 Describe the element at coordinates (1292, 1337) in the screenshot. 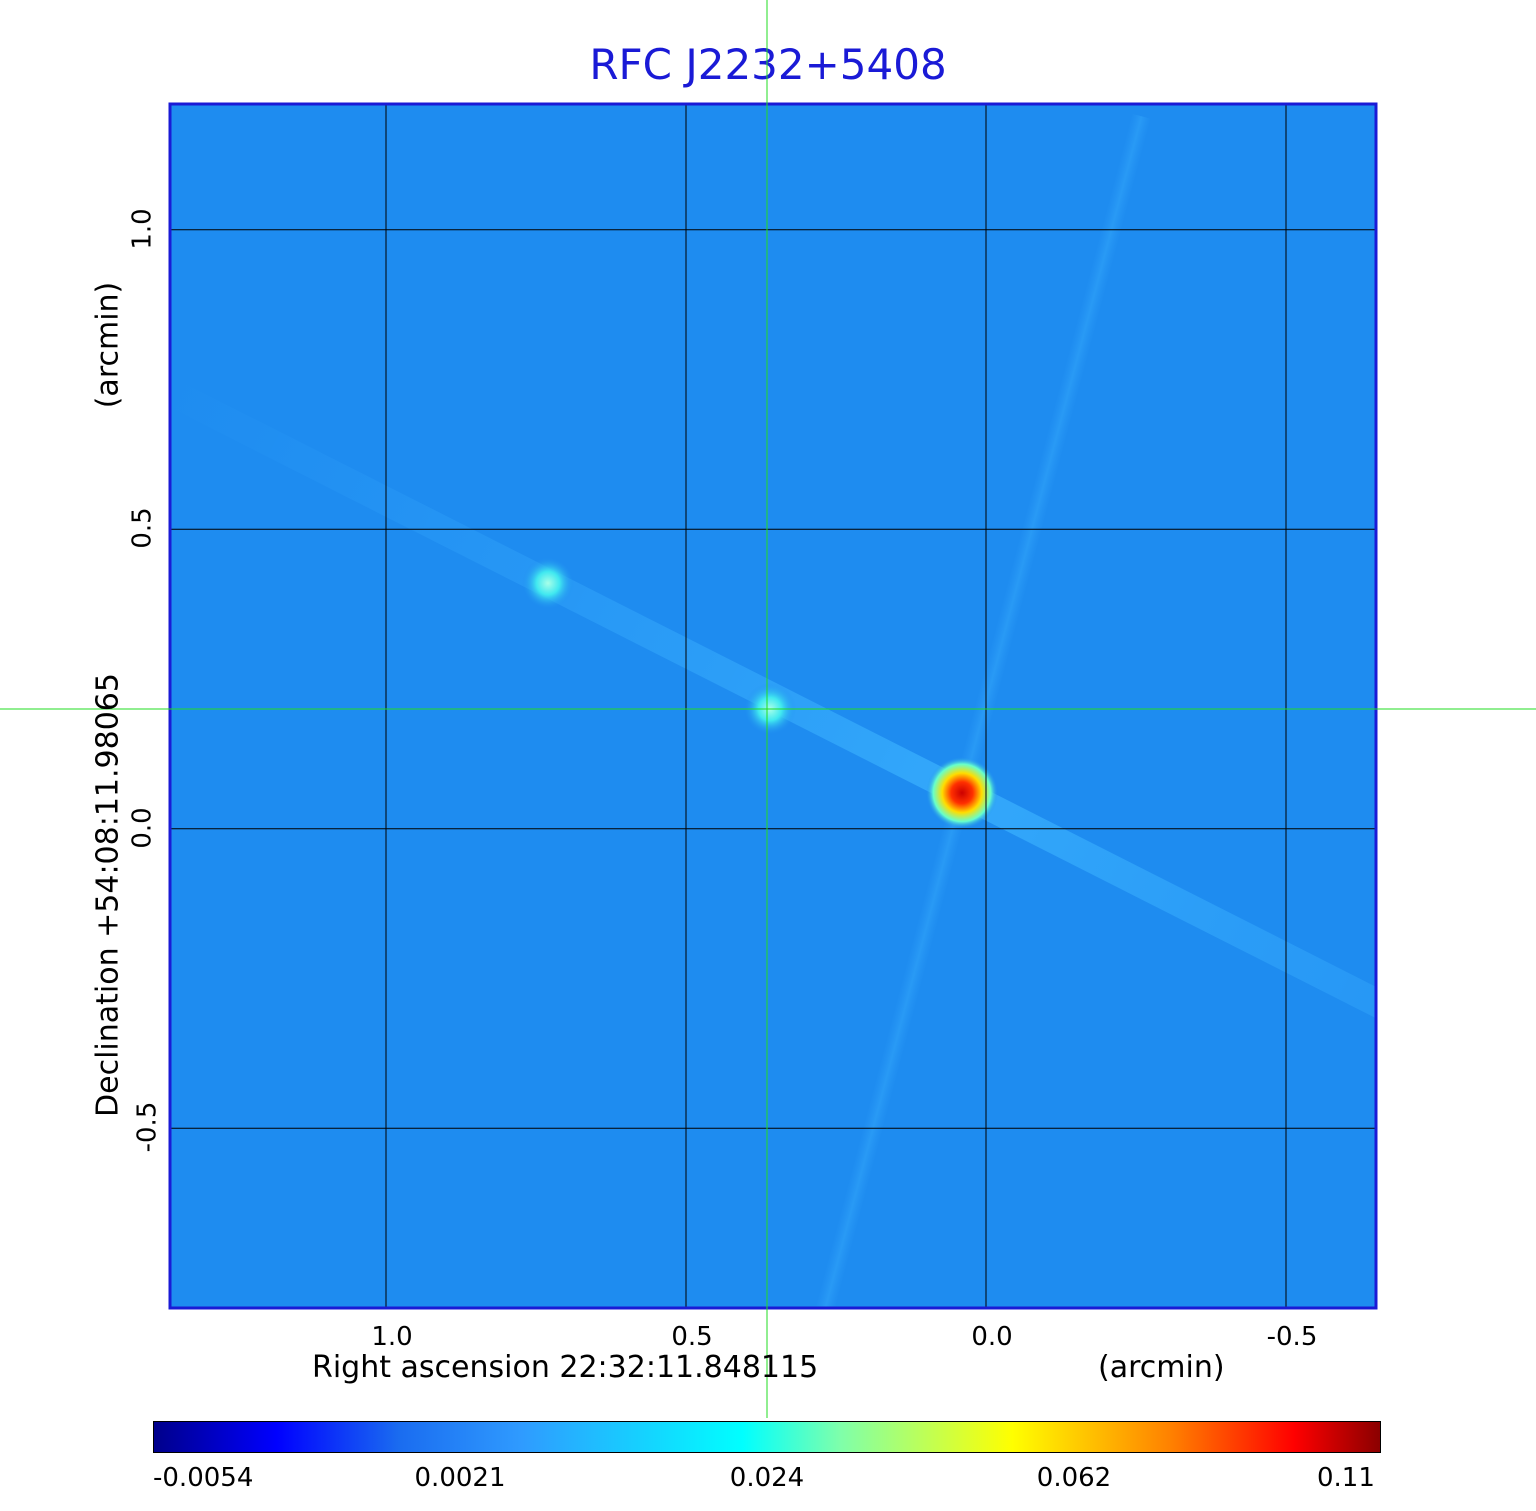

I see `x-tick-label: -0.5` at that location.